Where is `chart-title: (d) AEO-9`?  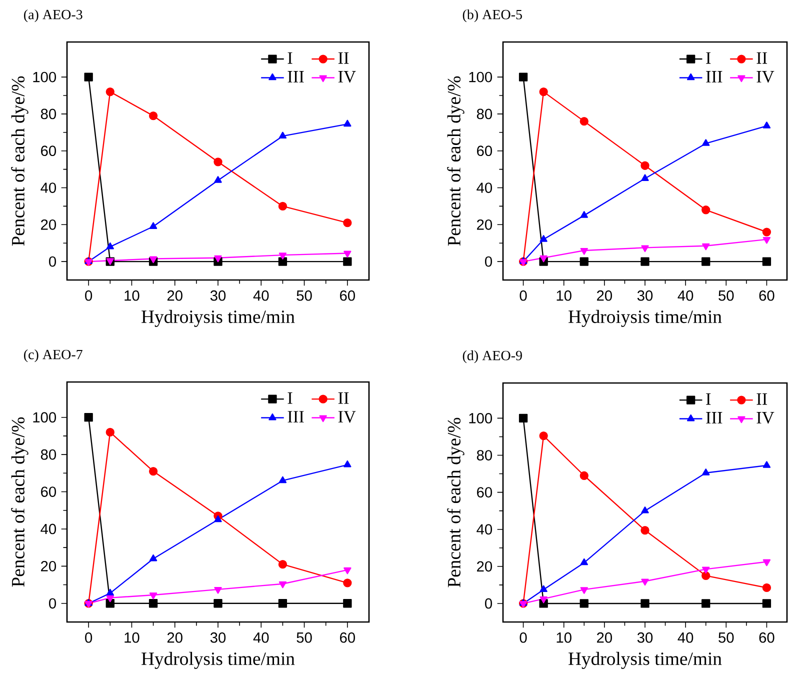
chart-title: (d) AEO-9 is located at coordinates (492, 356).